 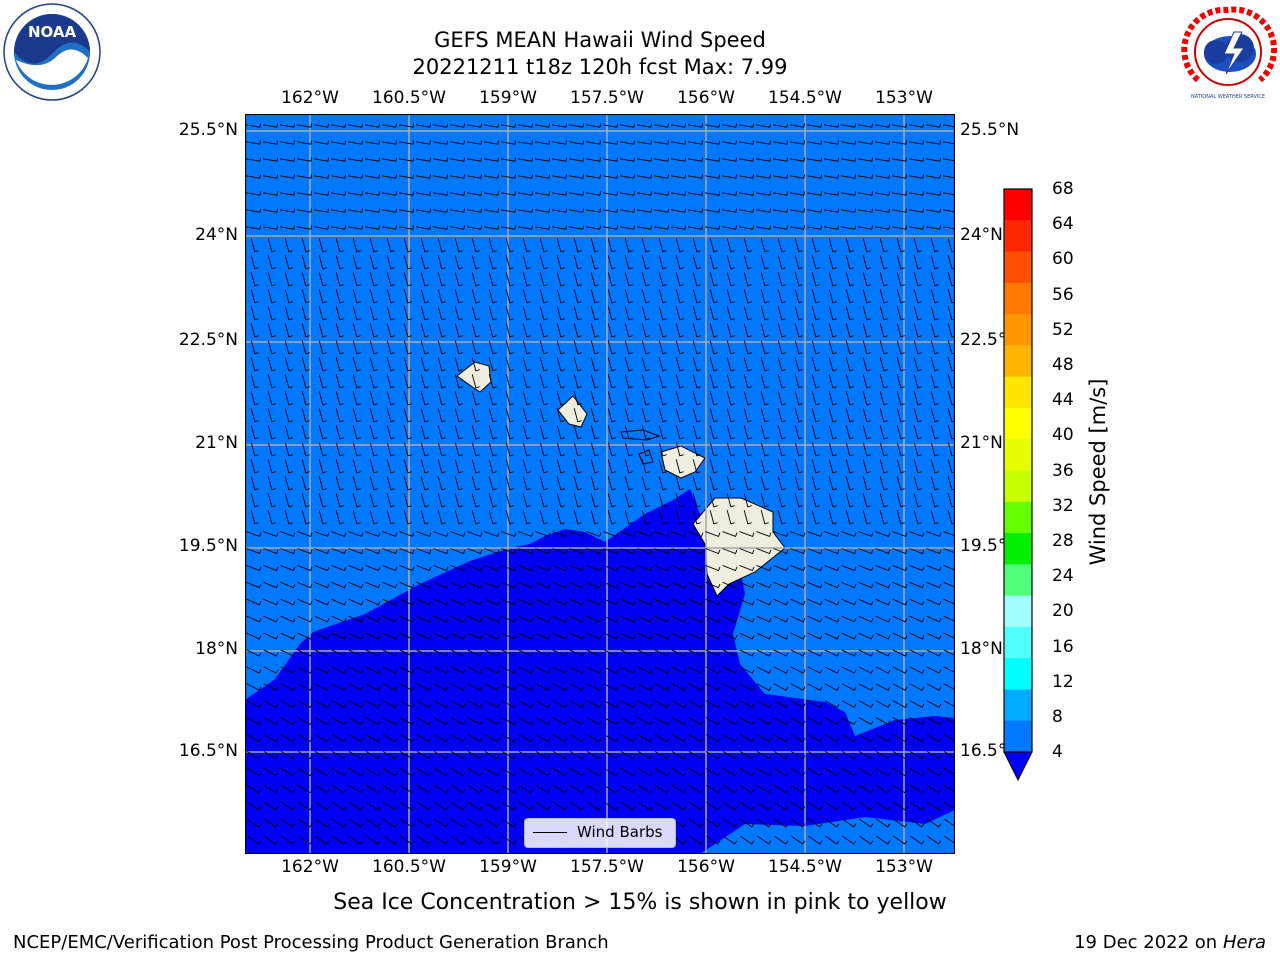 I want to click on legend-line-swatch, so click(x=550, y=832).